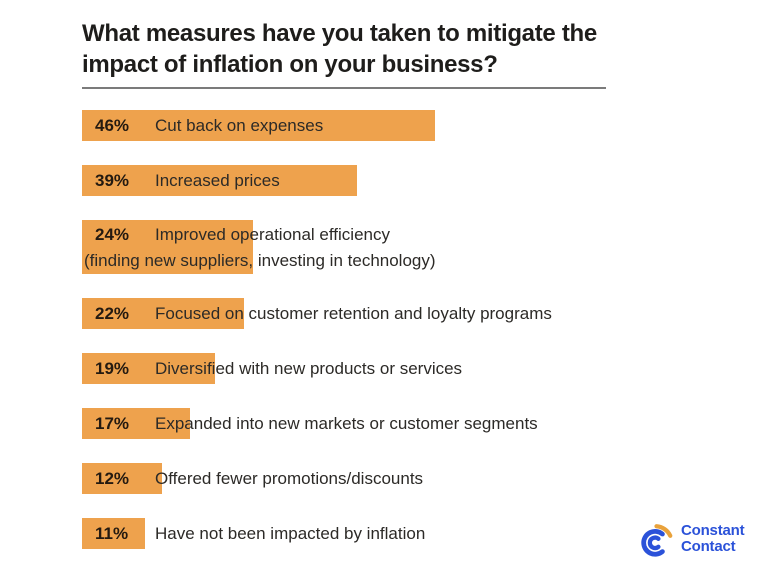 This screenshot has width=768, height=566. I want to click on bar-value-label: 39%, so click(112, 180).